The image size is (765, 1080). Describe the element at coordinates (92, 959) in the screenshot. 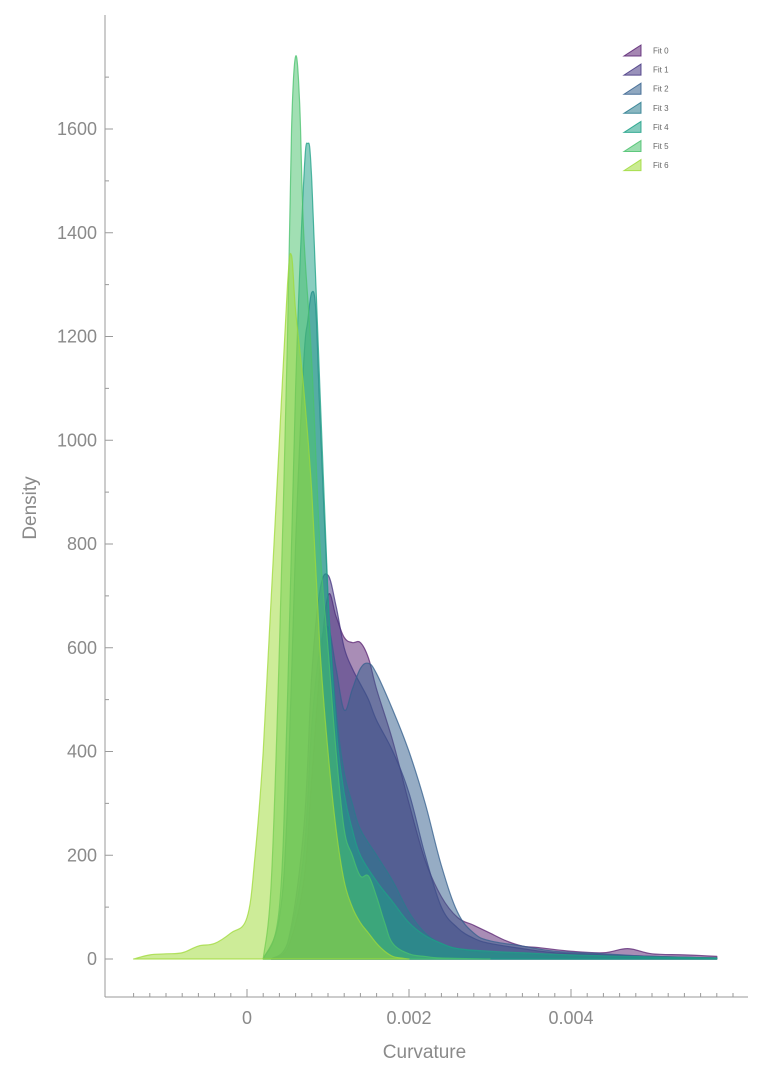

I see `y-tick-label: 0` at that location.